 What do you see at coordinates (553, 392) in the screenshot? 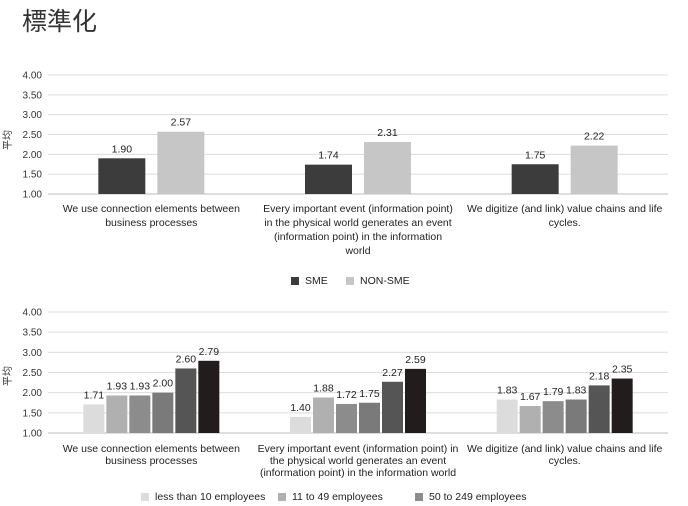
I see `data-label: 1.79` at bounding box center [553, 392].